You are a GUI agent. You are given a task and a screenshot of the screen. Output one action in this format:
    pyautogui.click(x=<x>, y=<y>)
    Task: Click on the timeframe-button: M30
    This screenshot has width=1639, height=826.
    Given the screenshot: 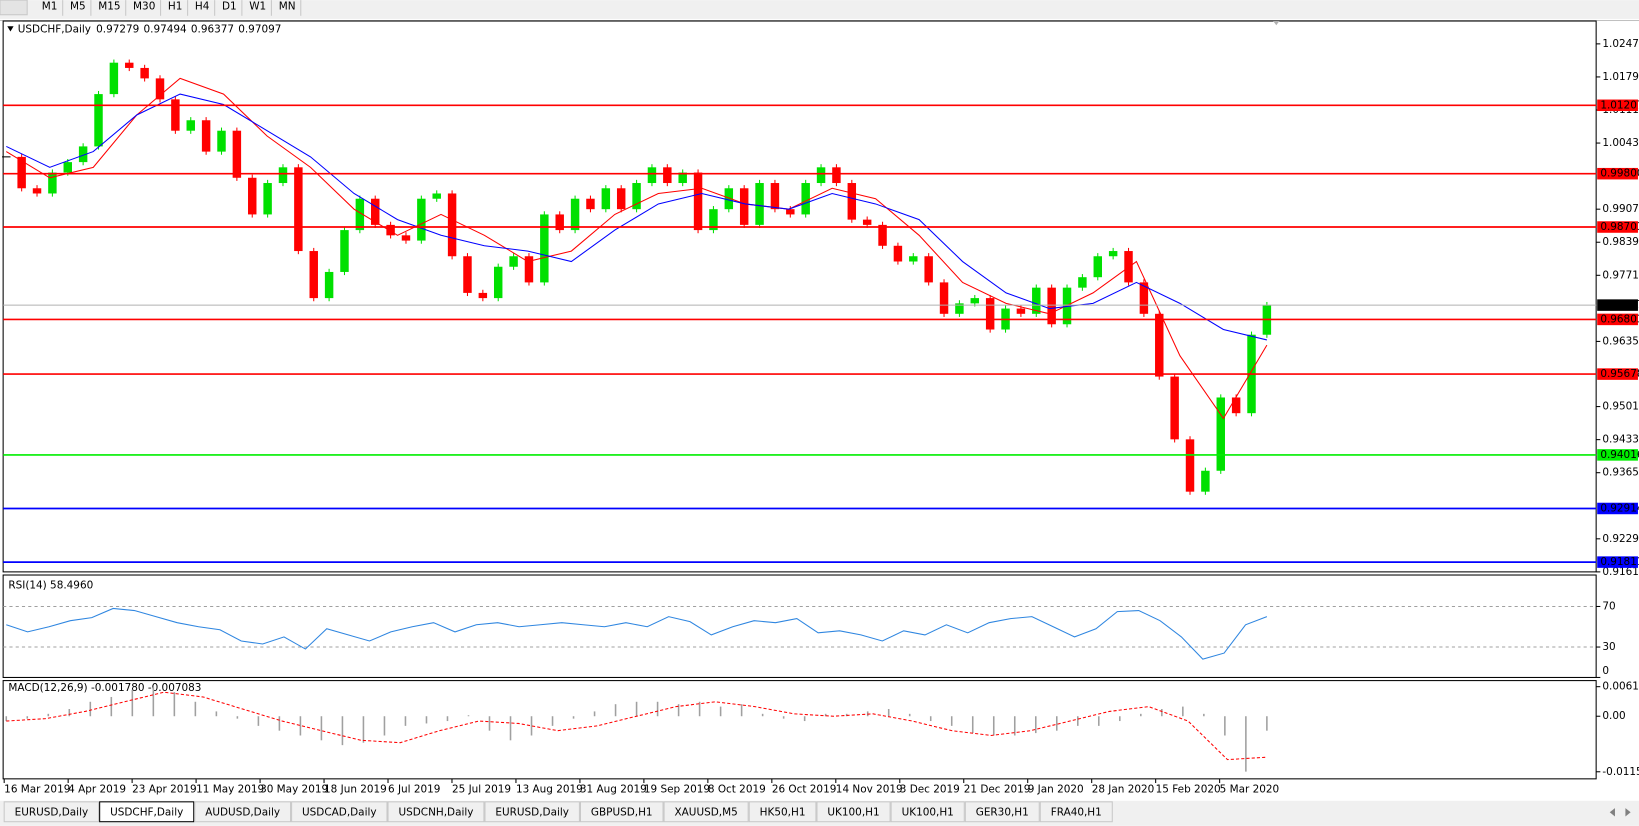 What is the action you would take?
    pyautogui.click(x=144, y=6)
    